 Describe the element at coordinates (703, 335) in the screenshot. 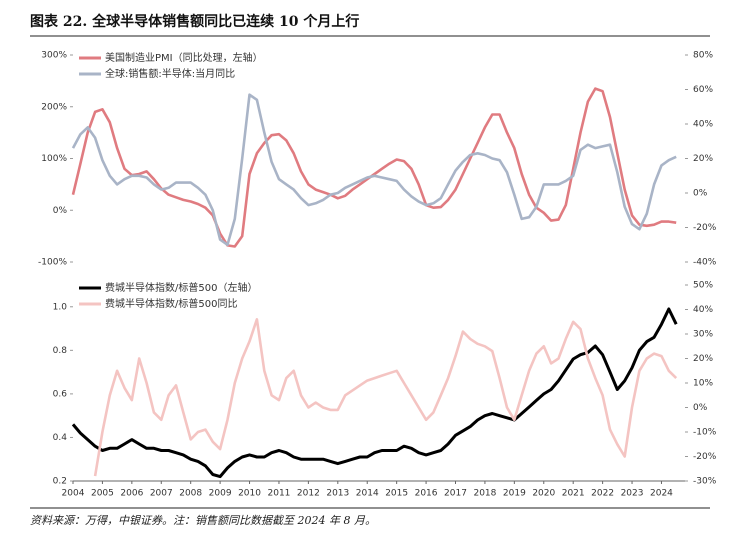

I see `y2-tick-label: 30%` at that location.